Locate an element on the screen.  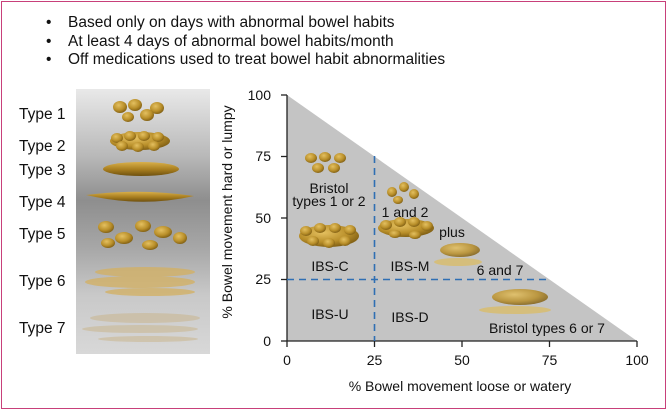
hard-lumps-icon is located at coordinates (325, 162).